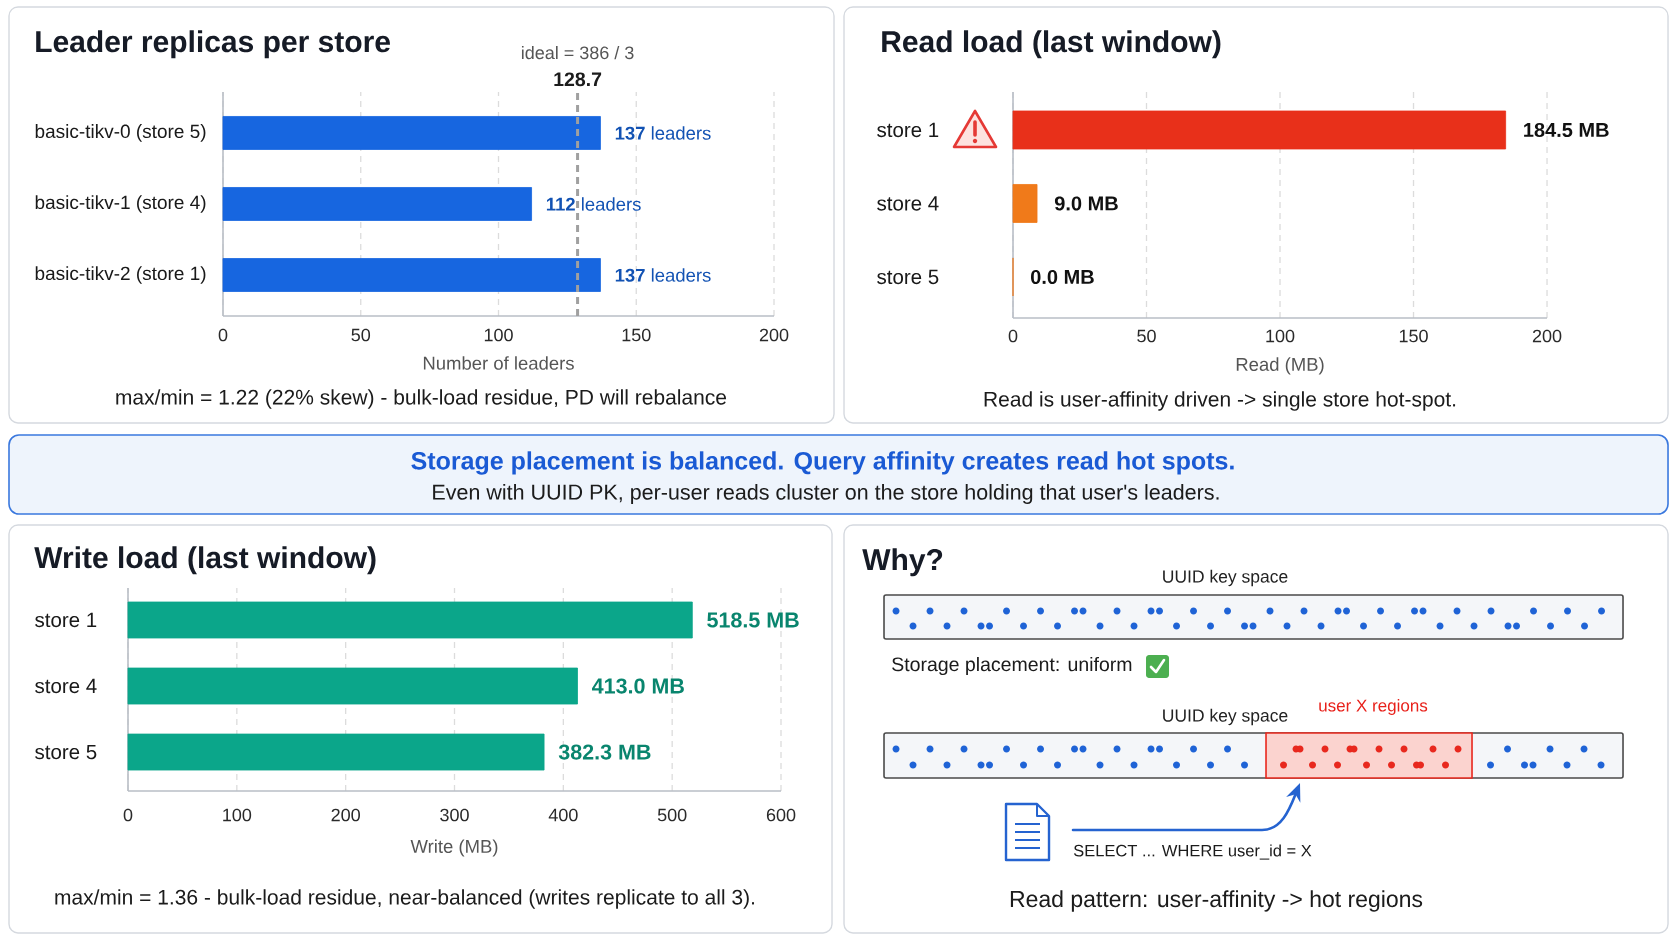 The height and width of the screenshot is (938, 1676). What do you see at coordinates (577, 52) in the screenshot?
I see `text: ideal = 386 / 3` at bounding box center [577, 52].